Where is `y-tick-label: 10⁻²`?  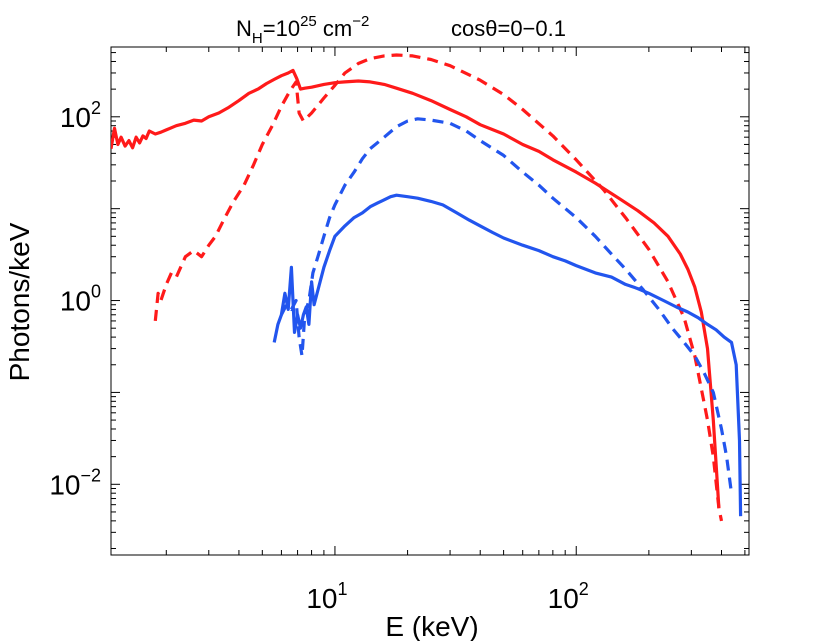
y-tick-label: 10⁻² is located at coordinates (75, 482).